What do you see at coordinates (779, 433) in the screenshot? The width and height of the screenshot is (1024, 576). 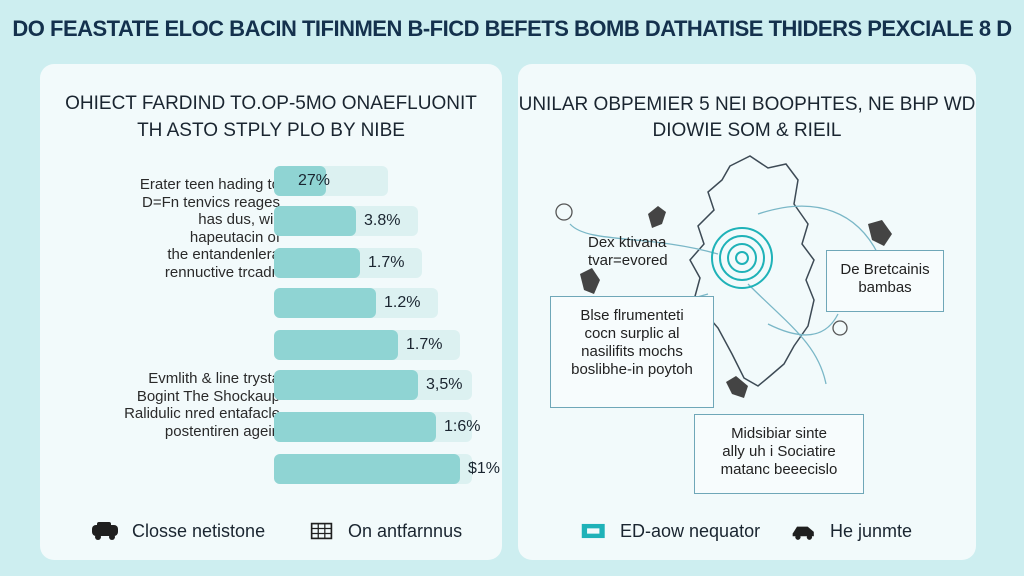 I see `text-line: Midsibiar sinte` at bounding box center [779, 433].